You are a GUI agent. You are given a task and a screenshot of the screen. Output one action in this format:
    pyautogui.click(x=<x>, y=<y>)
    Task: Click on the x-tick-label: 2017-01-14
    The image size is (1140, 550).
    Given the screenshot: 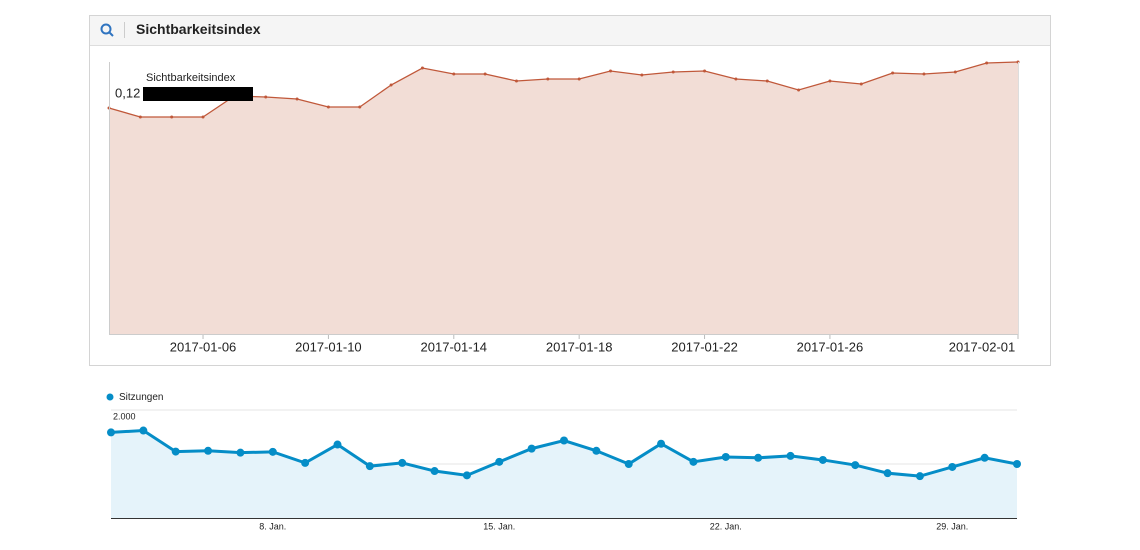 What is the action you would take?
    pyautogui.click(x=454, y=346)
    